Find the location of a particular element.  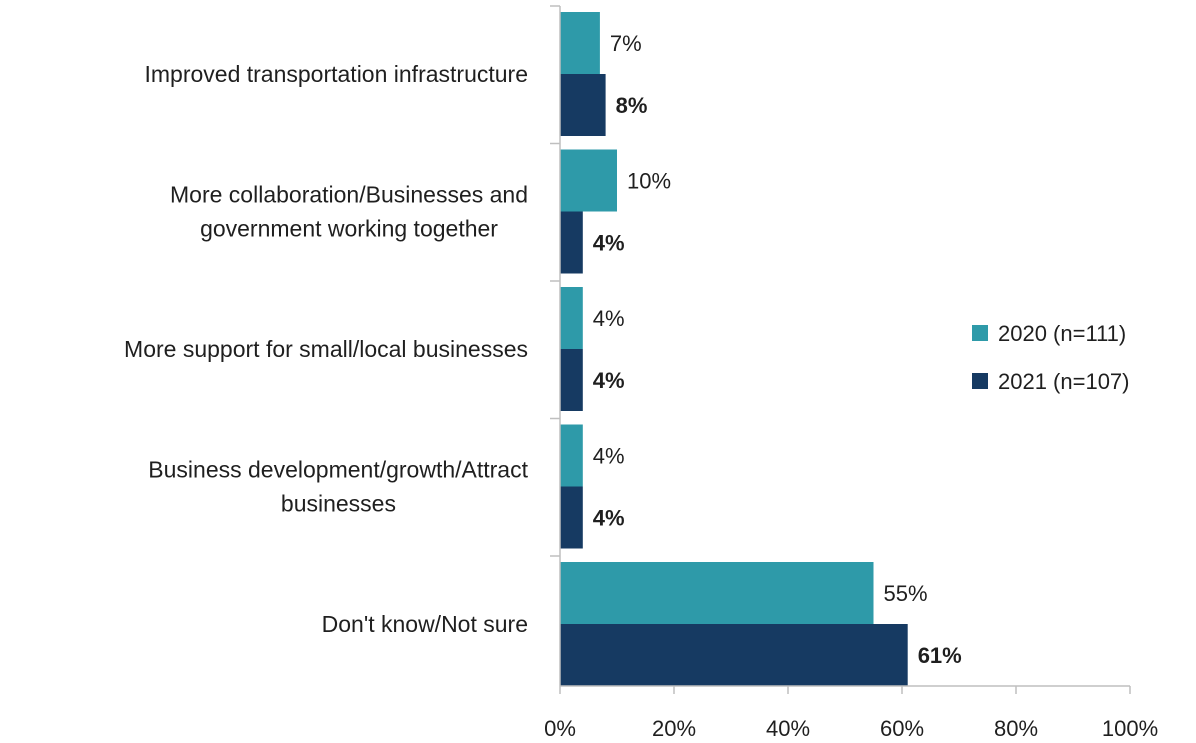

data-label: 8% is located at coordinates (632, 105).